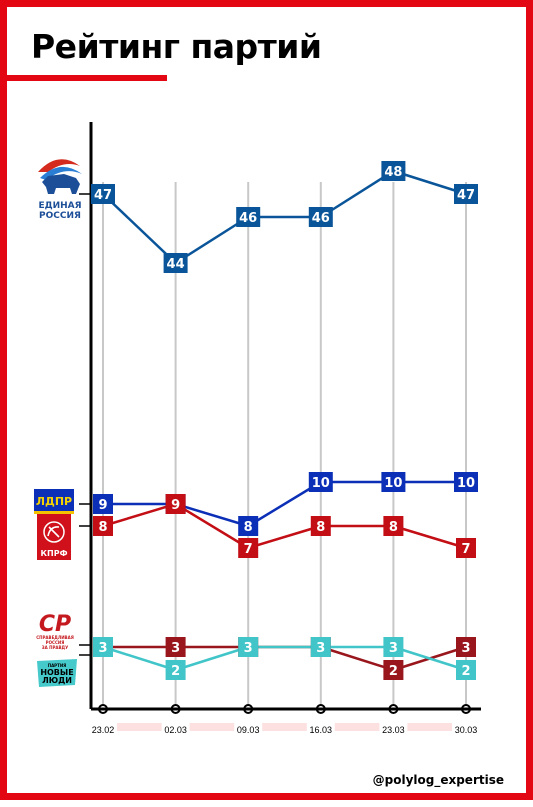  I want to click on data-point: 46, so click(248, 217).